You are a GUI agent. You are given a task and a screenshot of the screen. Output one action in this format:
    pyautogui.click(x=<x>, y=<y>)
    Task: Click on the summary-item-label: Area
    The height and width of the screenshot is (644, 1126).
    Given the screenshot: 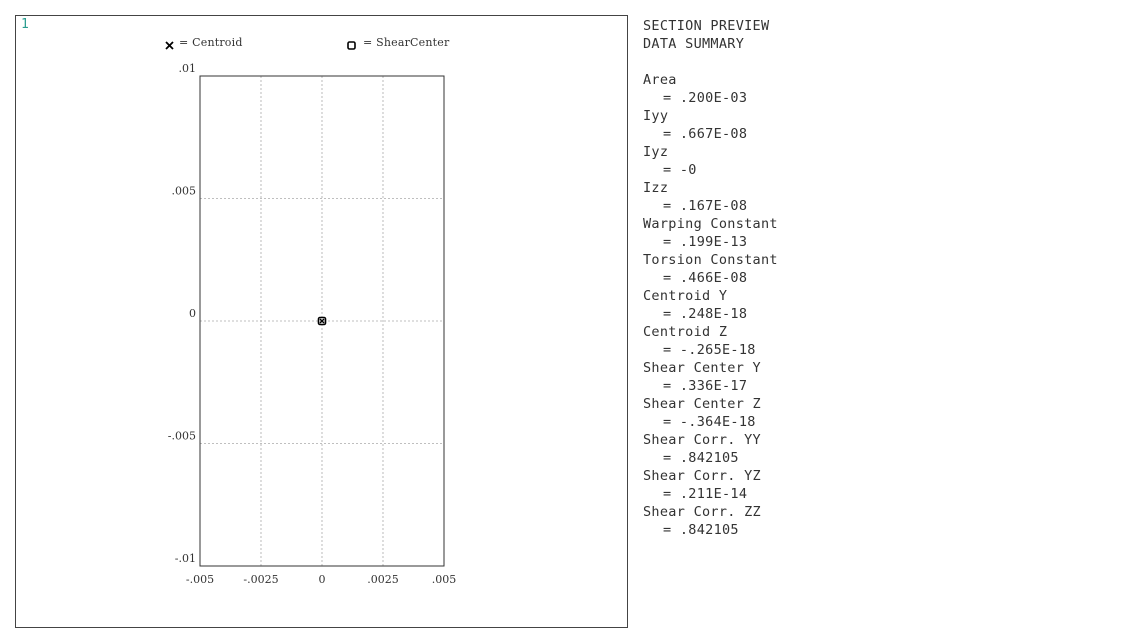 What is the action you would take?
    pyautogui.click(x=660, y=80)
    